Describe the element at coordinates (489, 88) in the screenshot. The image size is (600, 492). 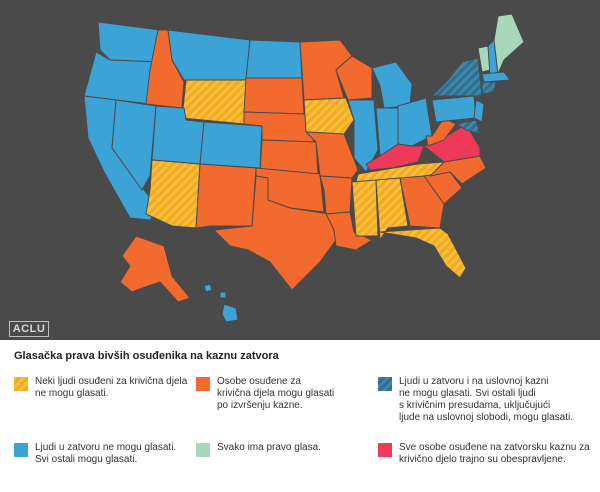
I see `state-connecticut` at that location.